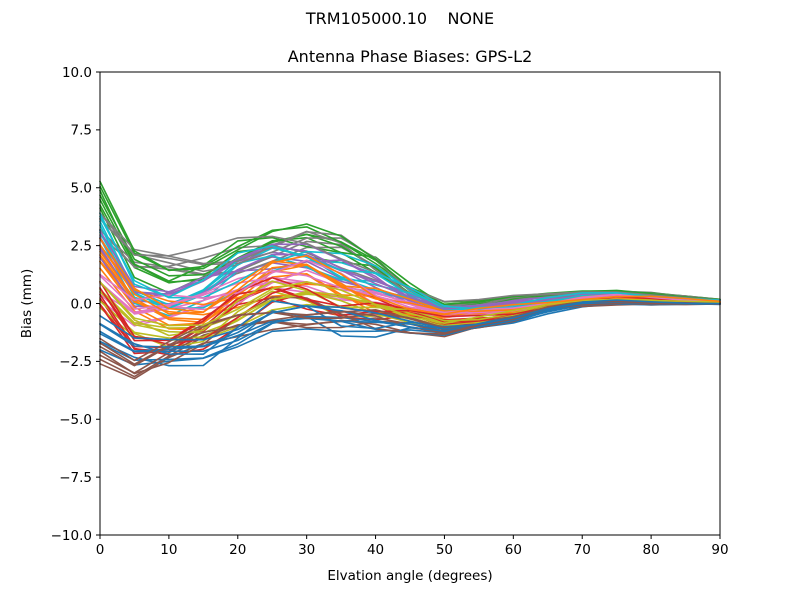 The width and height of the screenshot is (800, 600). Describe the element at coordinates (81, 131) in the screenshot. I see `y-tick-label: 7.5` at that location.